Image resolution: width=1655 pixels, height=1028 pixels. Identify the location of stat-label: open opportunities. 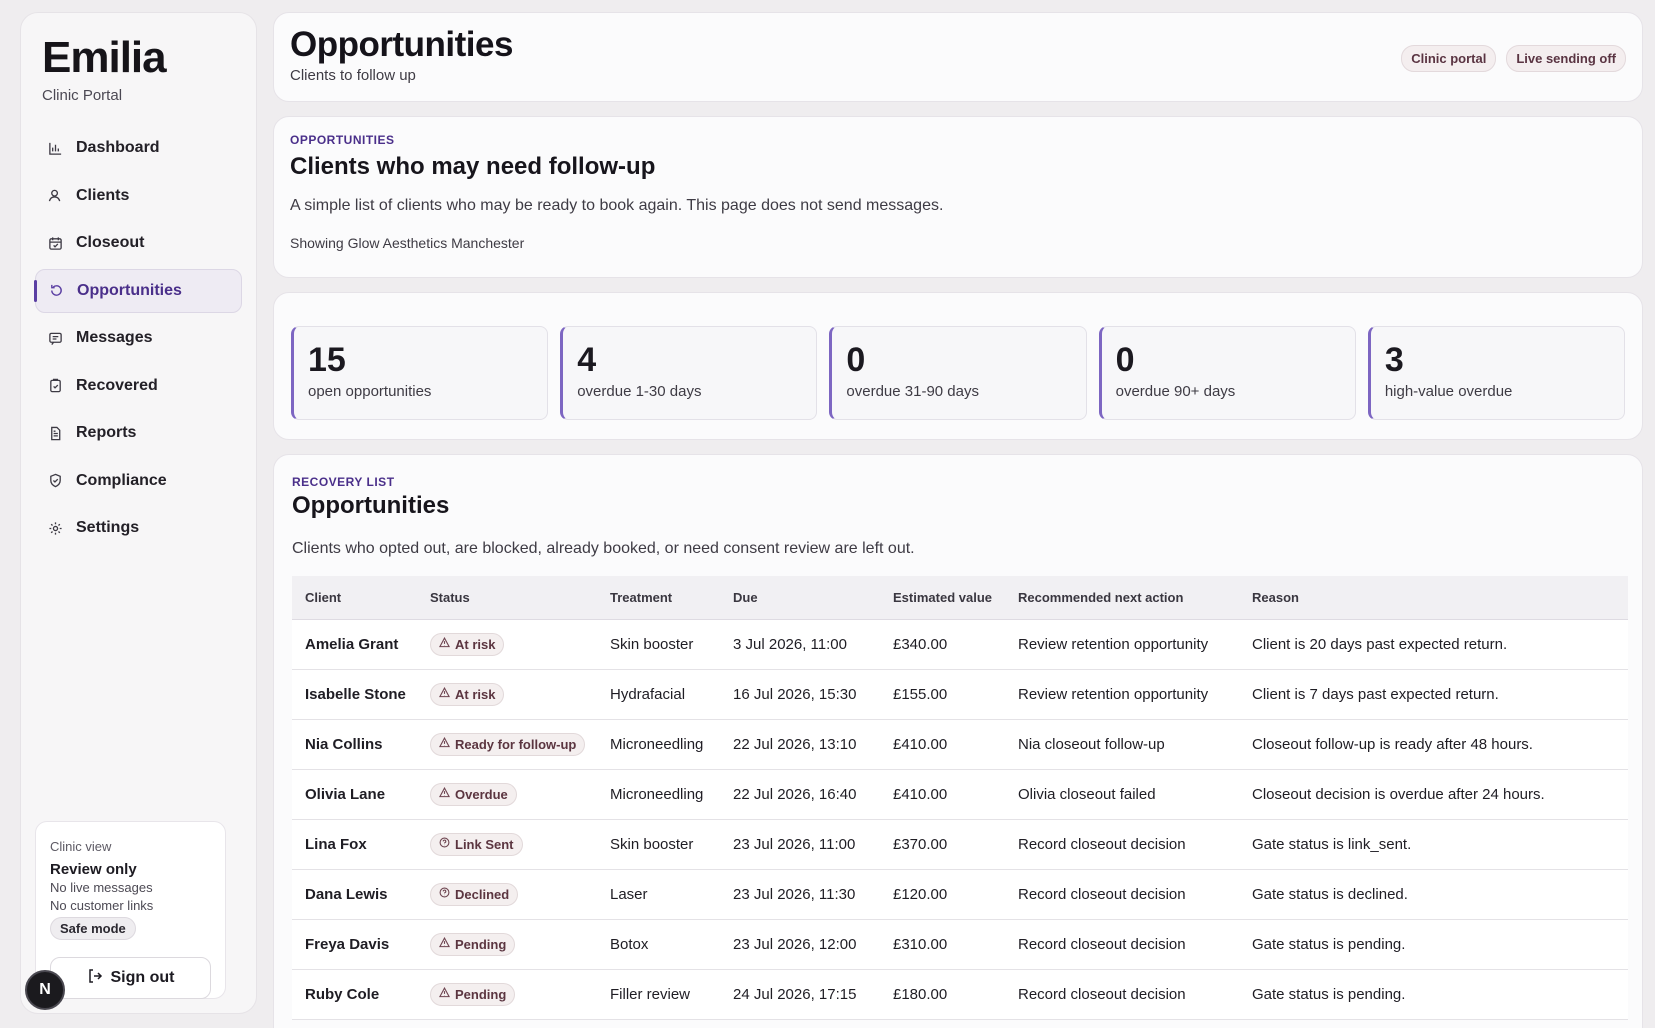
(370, 391).